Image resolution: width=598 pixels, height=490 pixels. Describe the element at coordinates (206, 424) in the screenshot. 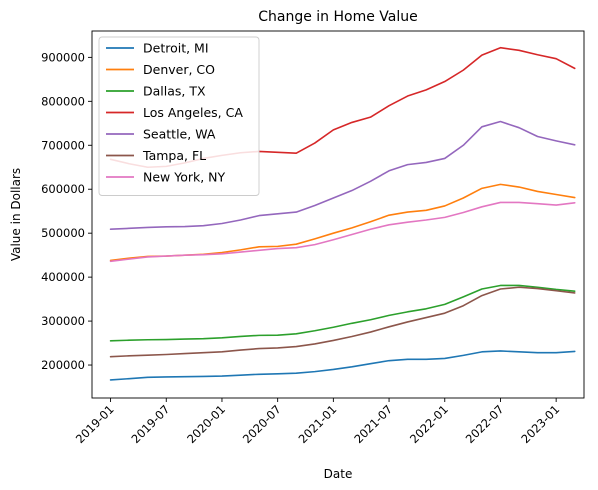

I see `x-tick-label-2: 2020-01` at that location.